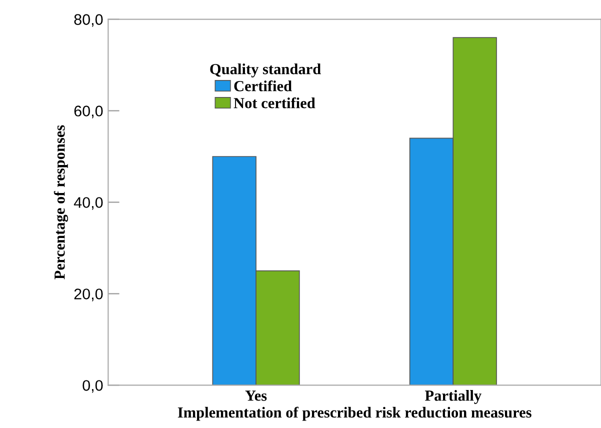 The width and height of the screenshot is (601, 428). What do you see at coordinates (355, 413) in the screenshot?
I see `x-axis-title: Implementation of prescribed risk reduction measures` at bounding box center [355, 413].